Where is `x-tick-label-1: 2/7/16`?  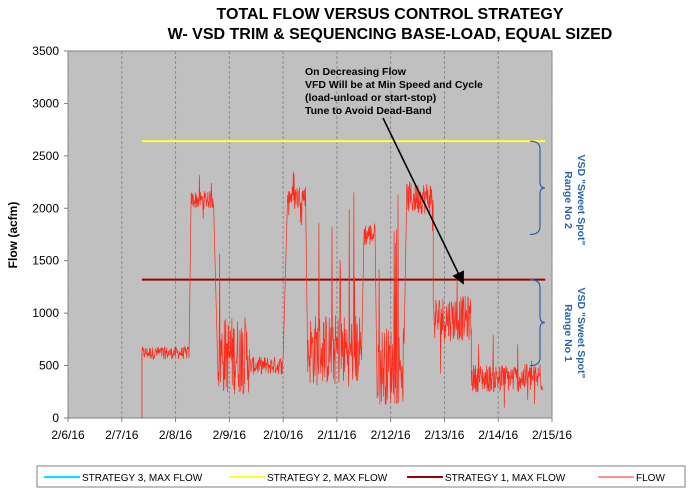 x-tick-label-1: 2/7/16 is located at coordinates (122, 435).